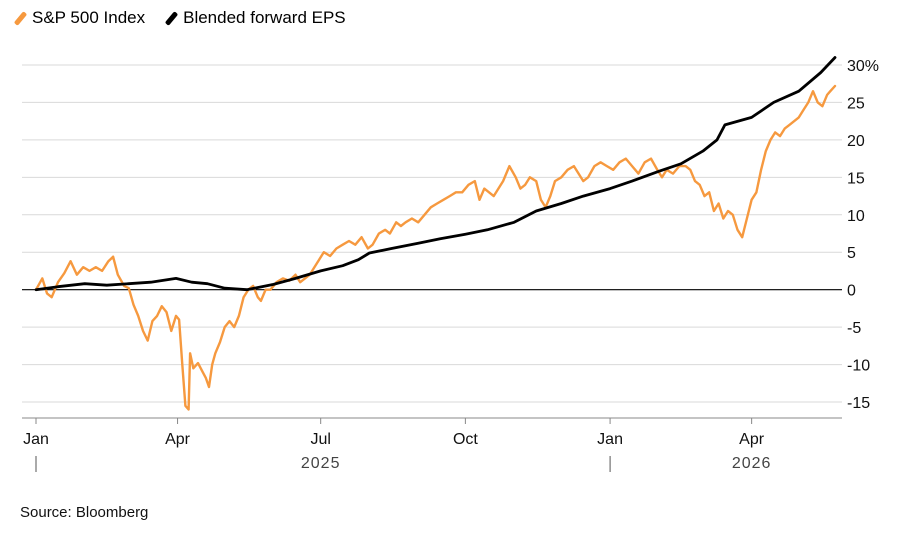 The width and height of the screenshot is (900, 533). Describe the element at coordinates (36, 439) in the screenshot. I see `x-tick-label-0: Jan` at that location.